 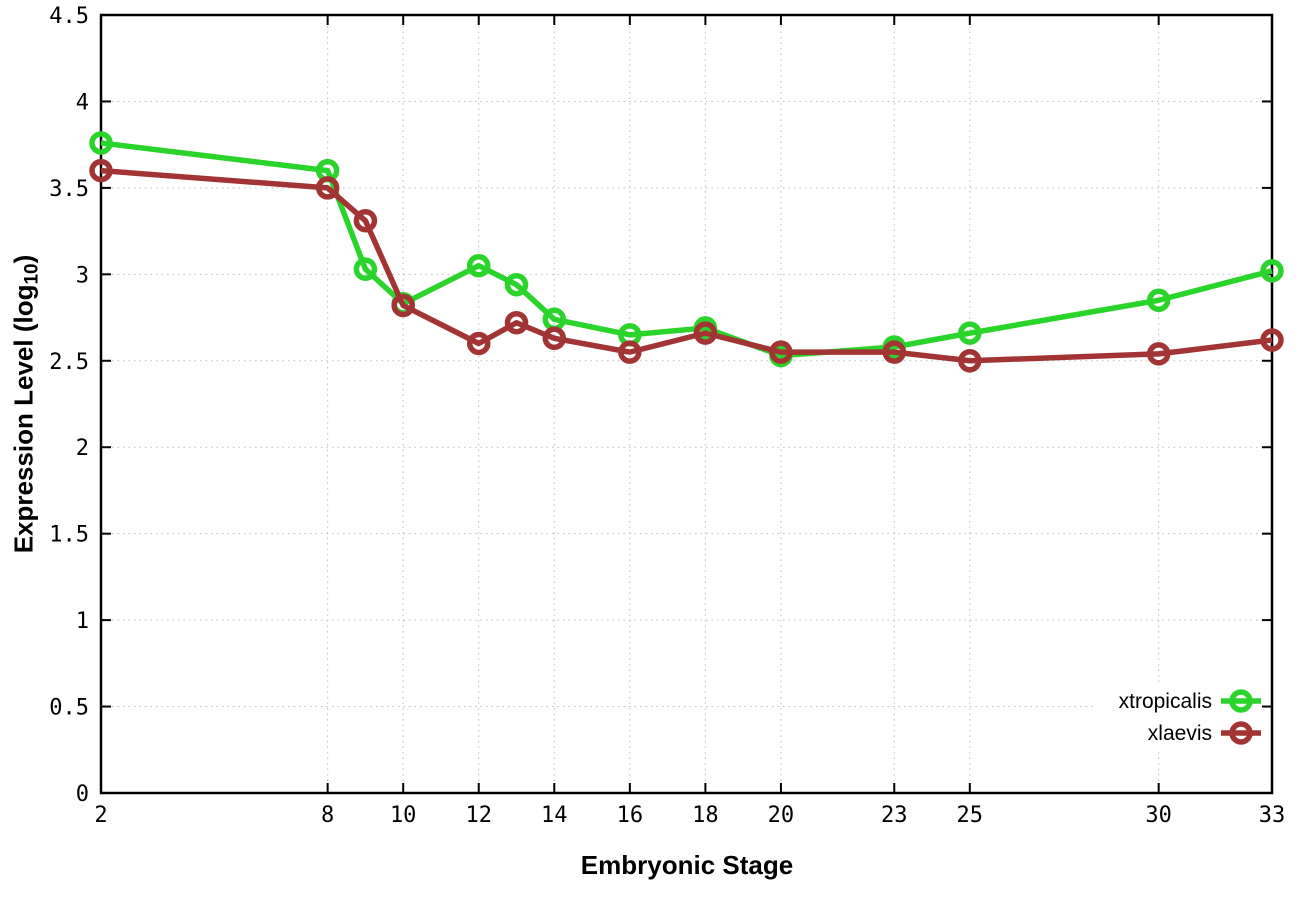 What do you see at coordinates (781, 815) in the screenshot?
I see `x-tick-label: 20` at bounding box center [781, 815].